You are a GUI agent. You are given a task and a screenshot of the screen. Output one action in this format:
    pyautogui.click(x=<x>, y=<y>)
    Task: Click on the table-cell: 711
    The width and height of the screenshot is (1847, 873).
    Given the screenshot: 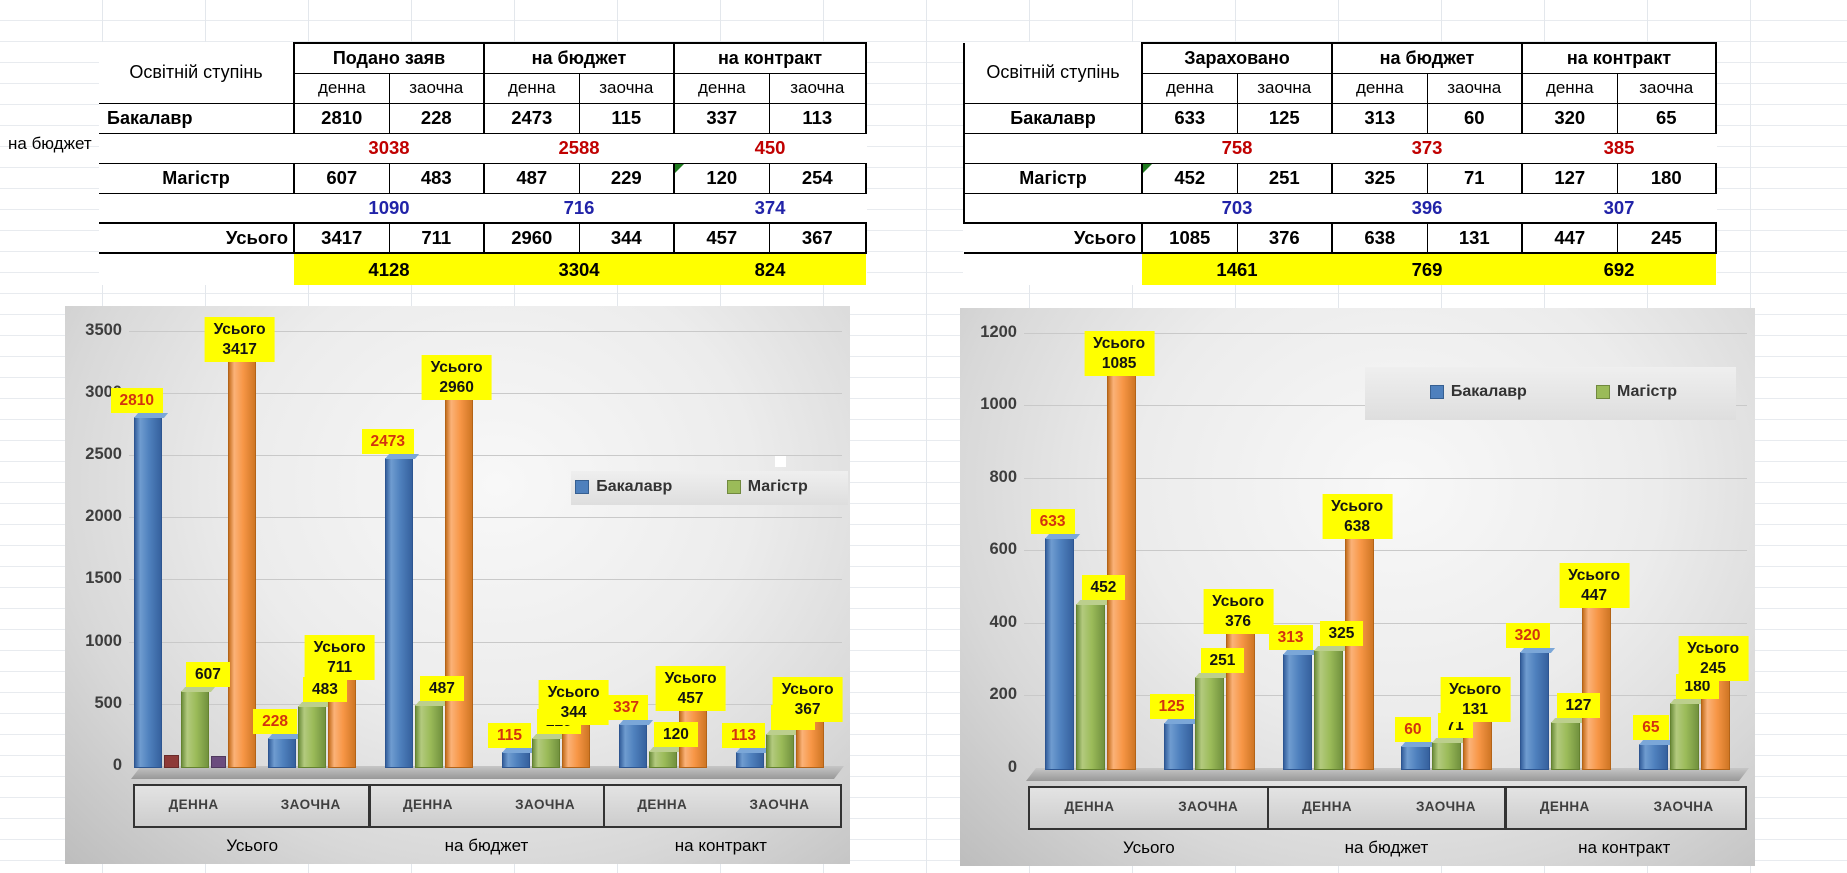 What is the action you would take?
    pyautogui.click(x=436, y=238)
    